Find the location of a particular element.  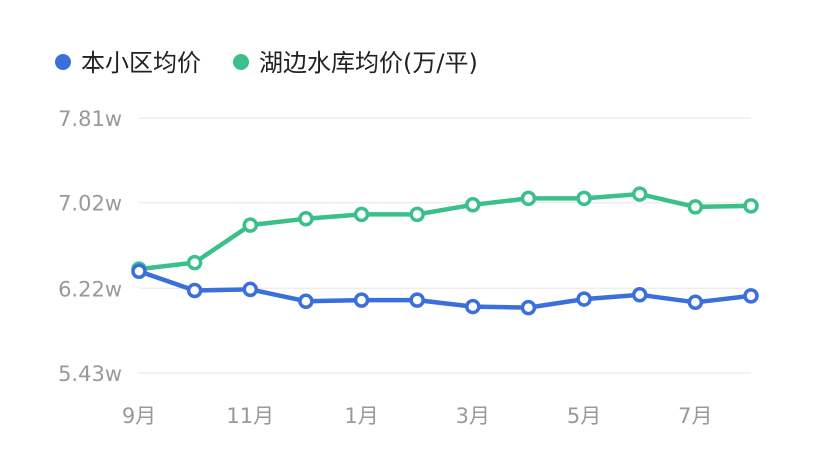

legend: 本小区均价 湖边水库均价(万/平) is located at coordinates (266, 63).